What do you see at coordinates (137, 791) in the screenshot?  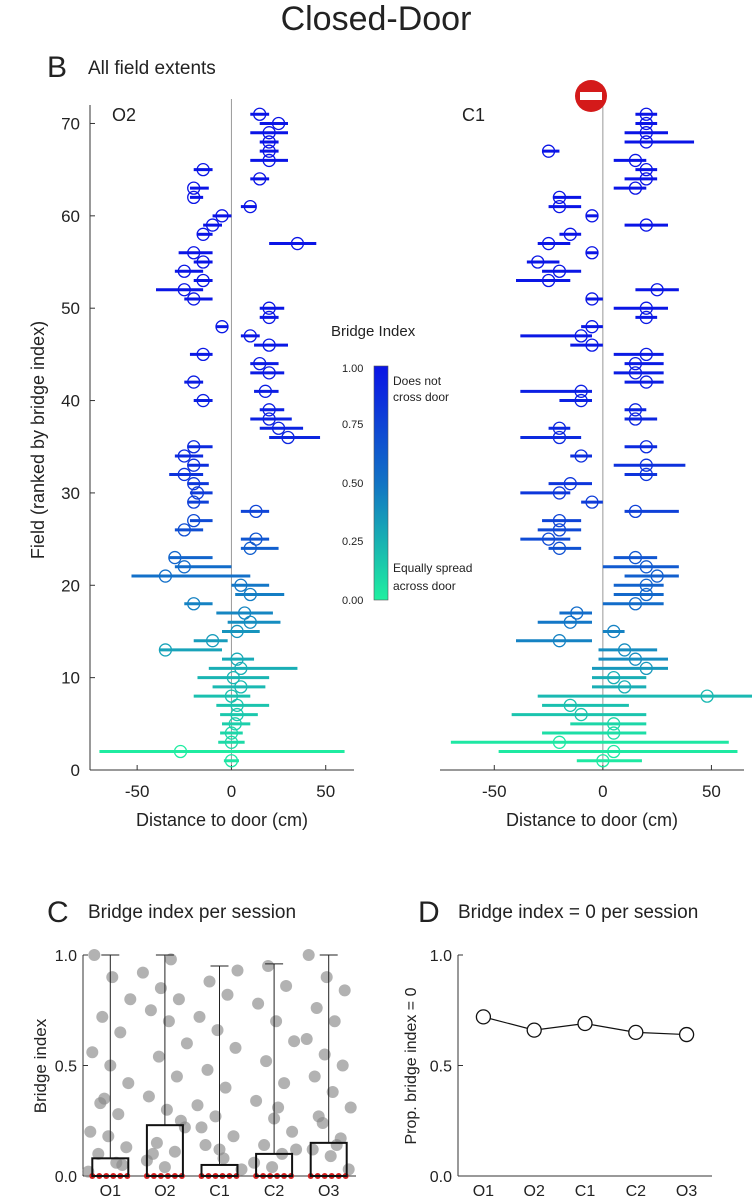 I see `x-tick-label: -50` at bounding box center [137, 791].